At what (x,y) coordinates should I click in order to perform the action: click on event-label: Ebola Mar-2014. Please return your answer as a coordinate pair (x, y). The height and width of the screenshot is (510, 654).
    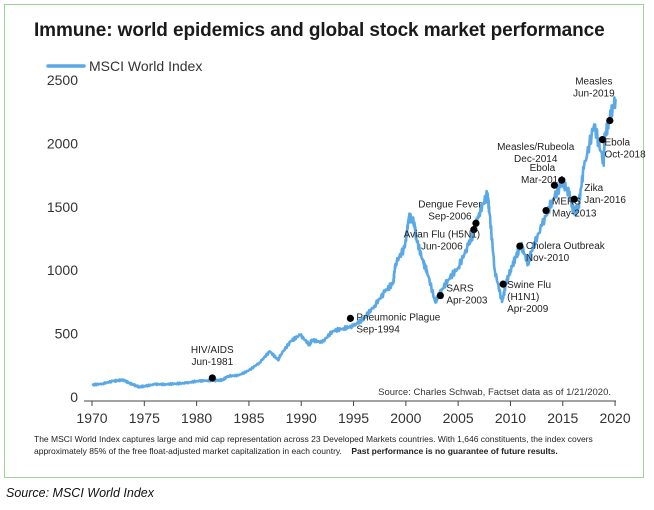
    Looking at the image, I should click on (542, 174).